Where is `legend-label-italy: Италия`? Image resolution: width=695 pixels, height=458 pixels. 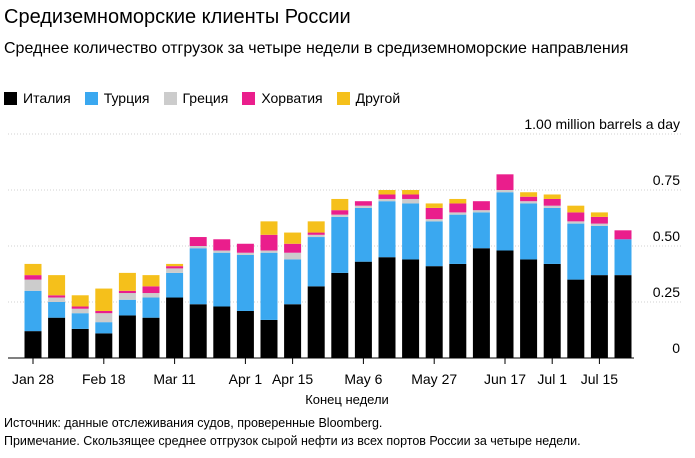
legend-label-italy: Италия is located at coordinates (47, 98).